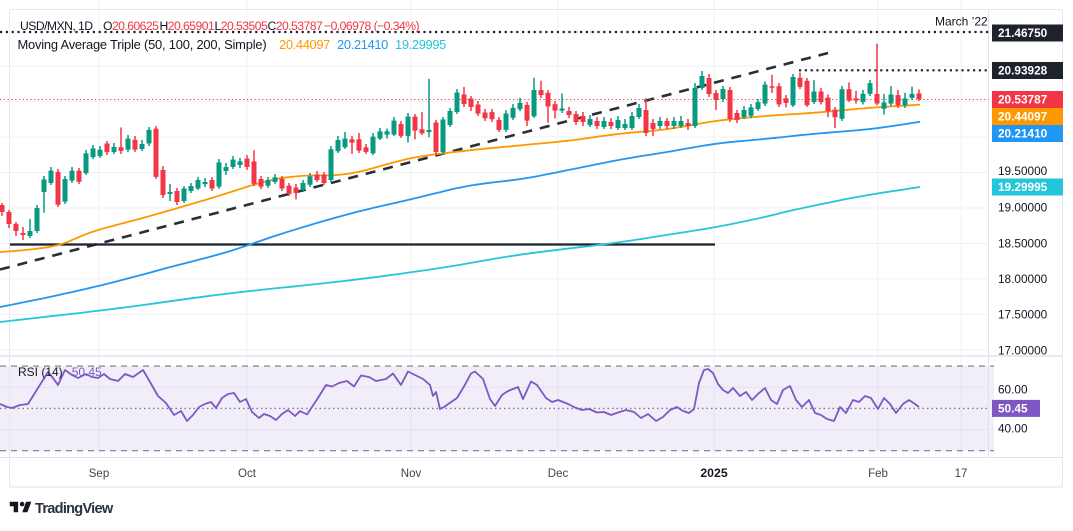 The width and height of the screenshot is (1073, 531). Describe the element at coordinates (1013, 409) in the screenshot. I see `svg-text: 50.45` at that location.